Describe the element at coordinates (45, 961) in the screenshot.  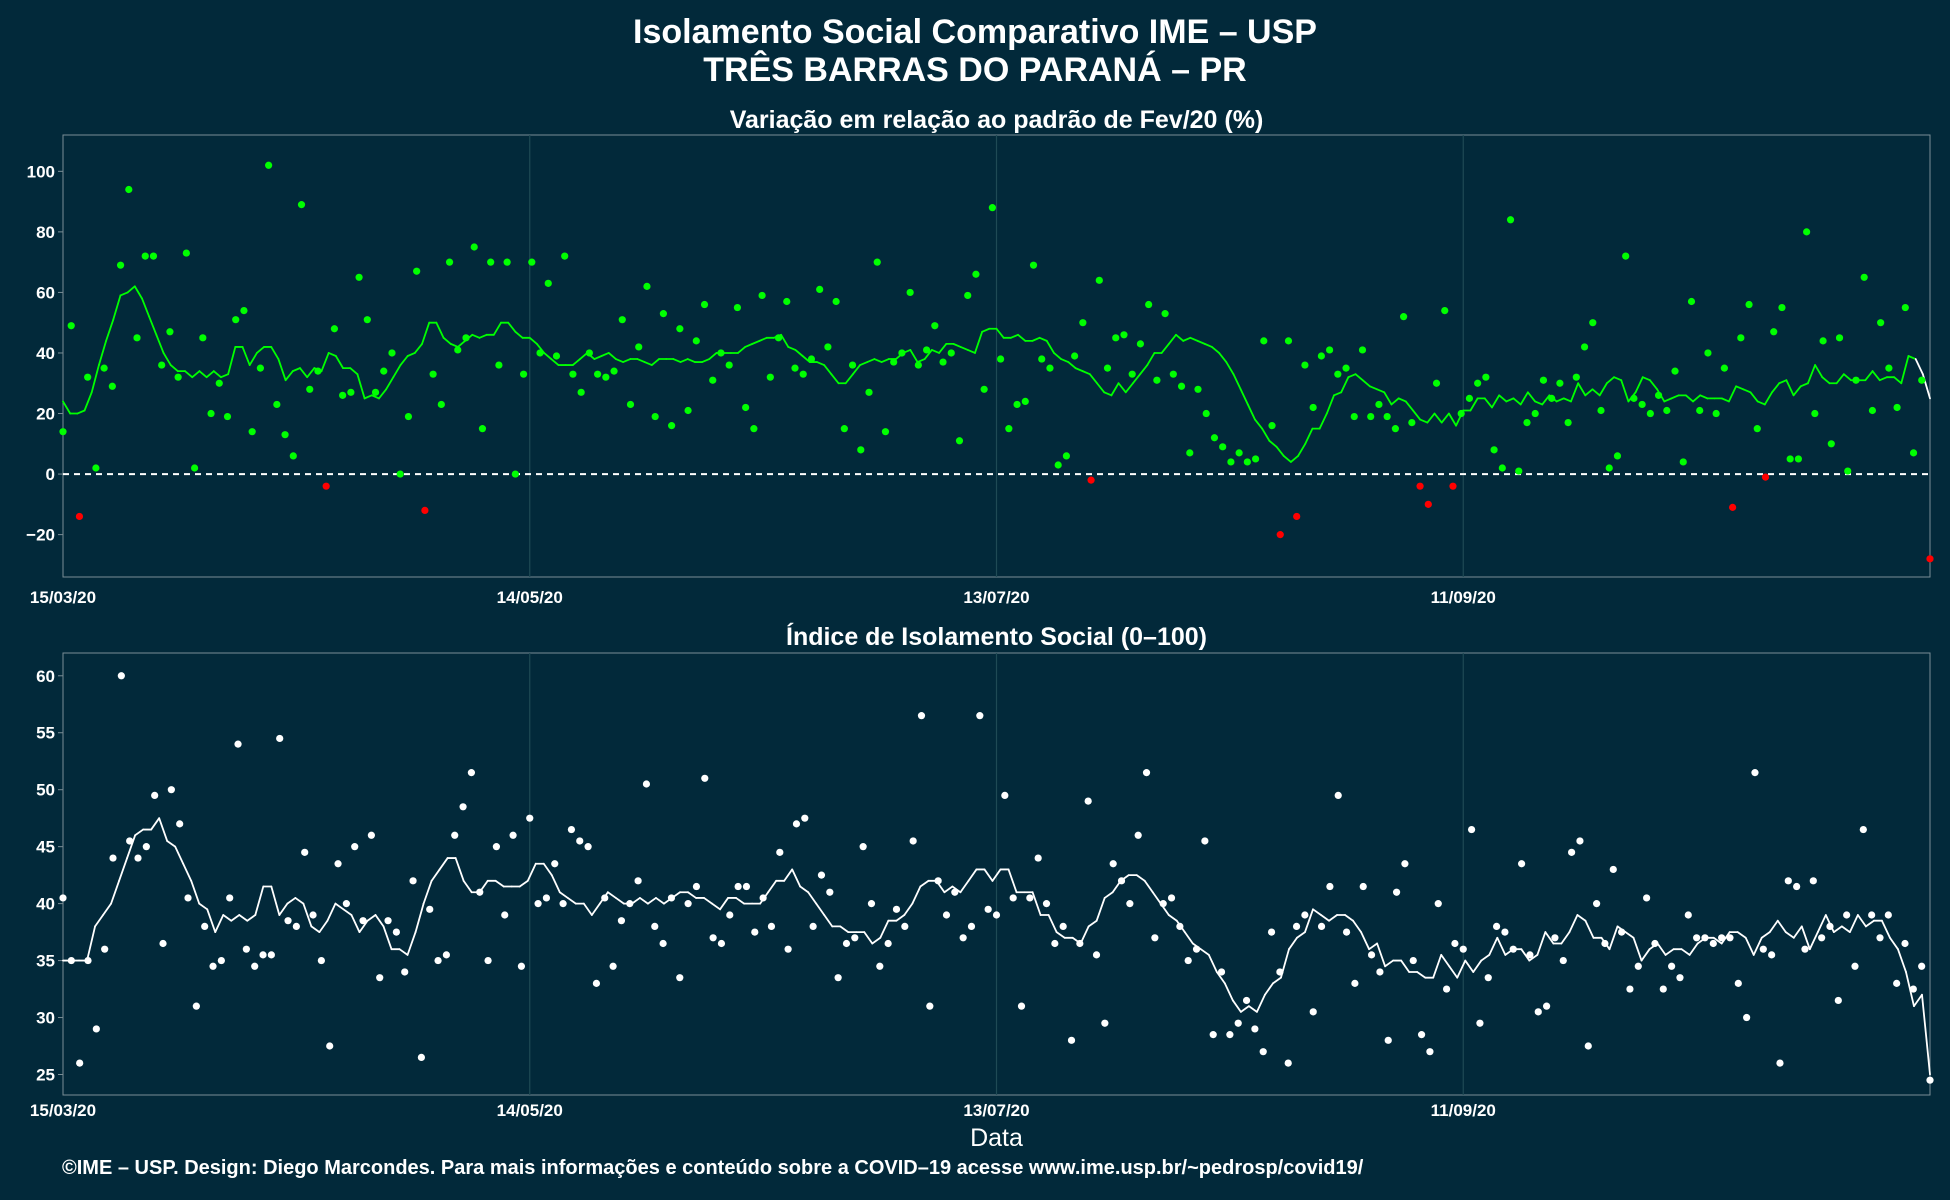
I see `y-tick-label: 35` at that location.